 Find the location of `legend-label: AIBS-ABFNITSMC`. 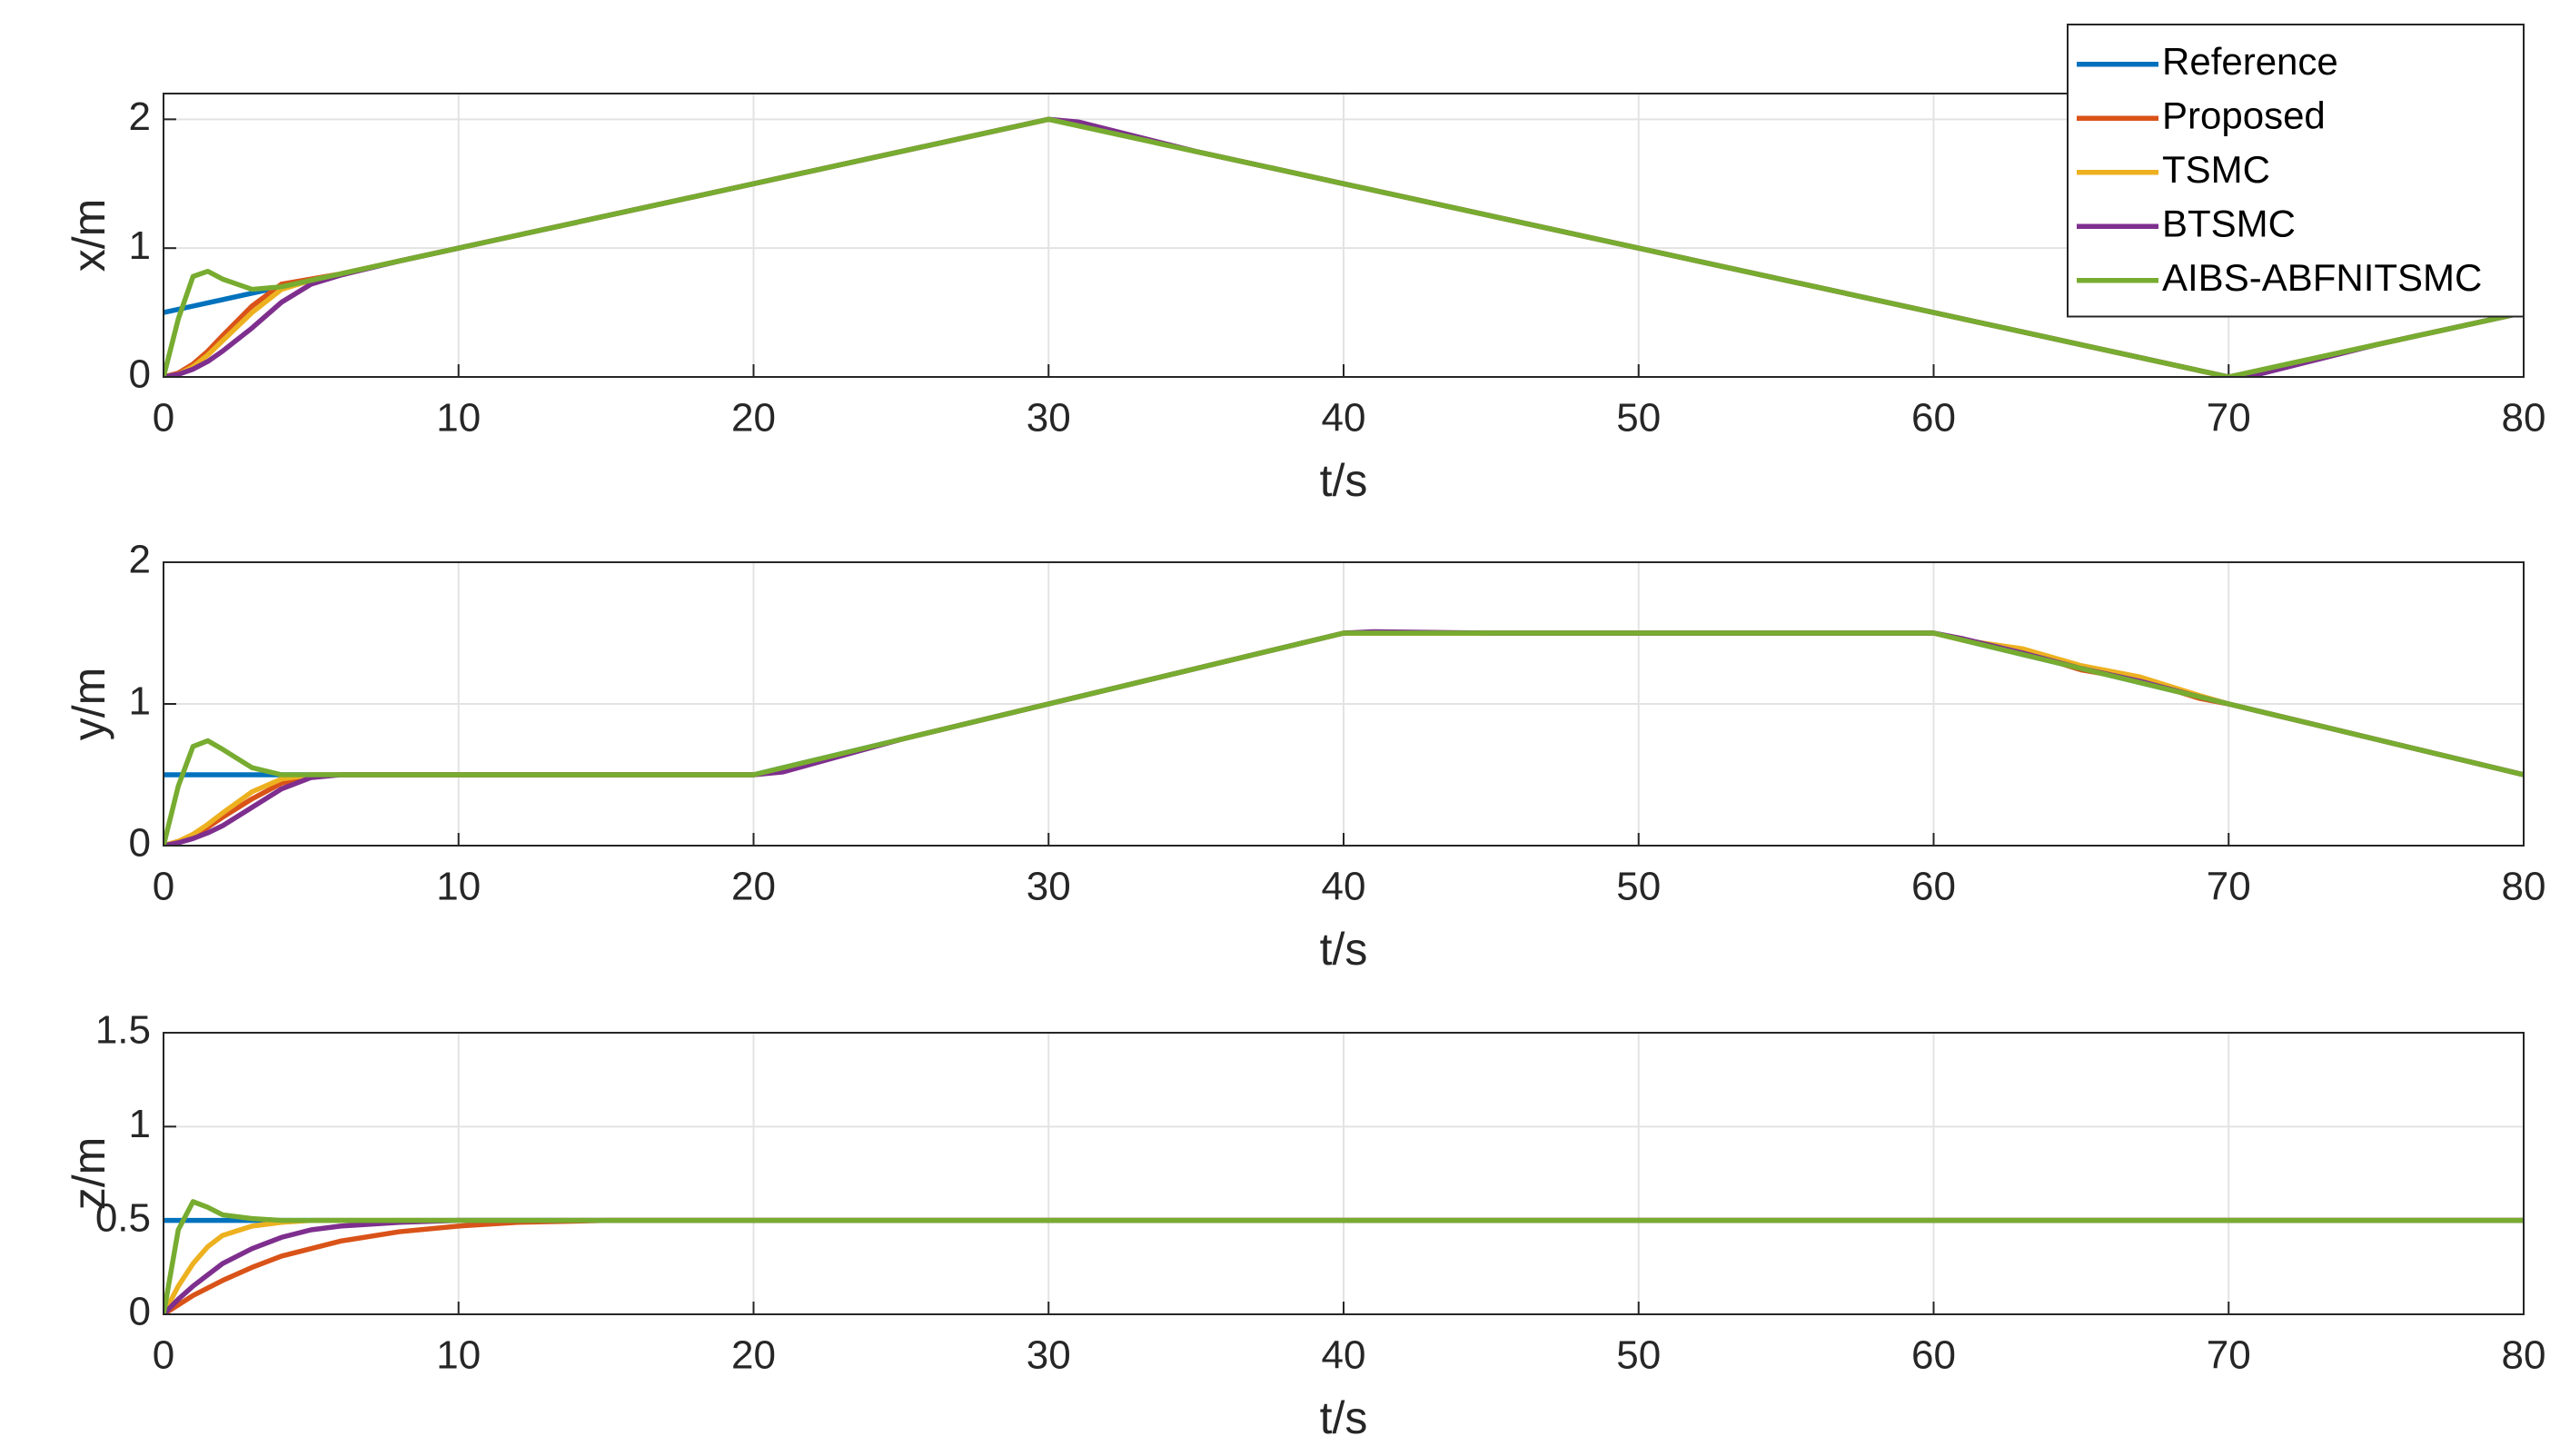

legend-label: AIBS-ABFNITSMC is located at coordinates (2322, 278).